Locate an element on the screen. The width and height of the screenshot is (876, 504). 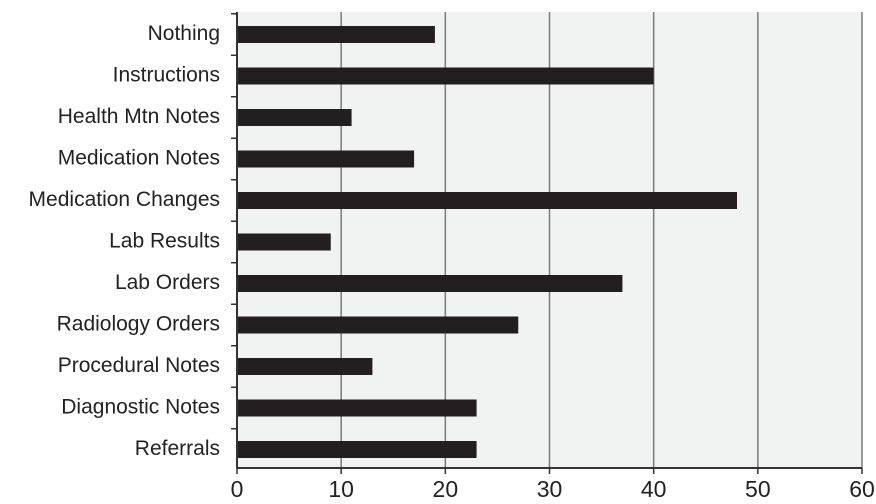
category-label-5: Lab Results is located at coordinates (164, 241).